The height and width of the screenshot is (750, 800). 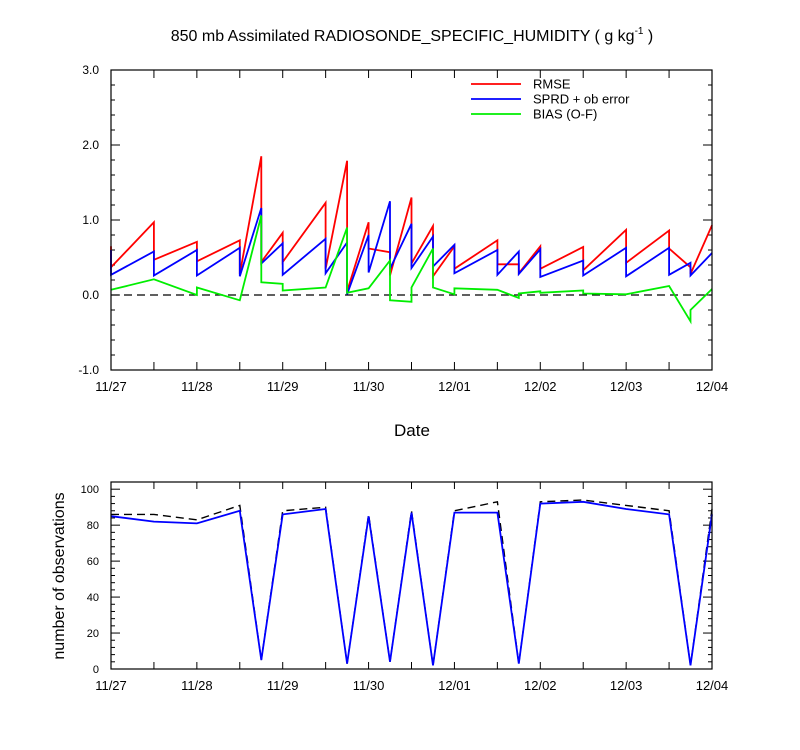 What do you see at coordinates (565, 114) in the screenshot?
I see `legend-label: BIAS (O-F)` at bounding box center [565, 114].